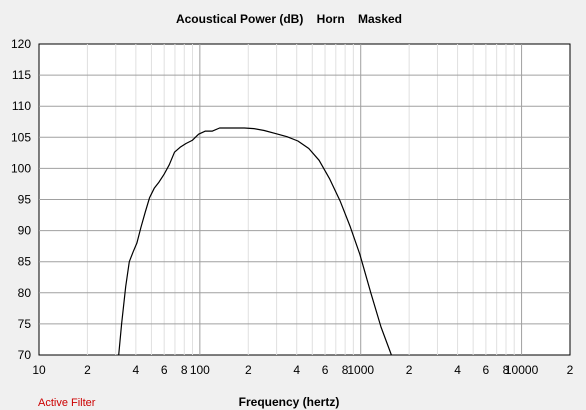 This screenshot has width=586, height=410. I want to click on y-tick-label: 110, so click(21, 106).